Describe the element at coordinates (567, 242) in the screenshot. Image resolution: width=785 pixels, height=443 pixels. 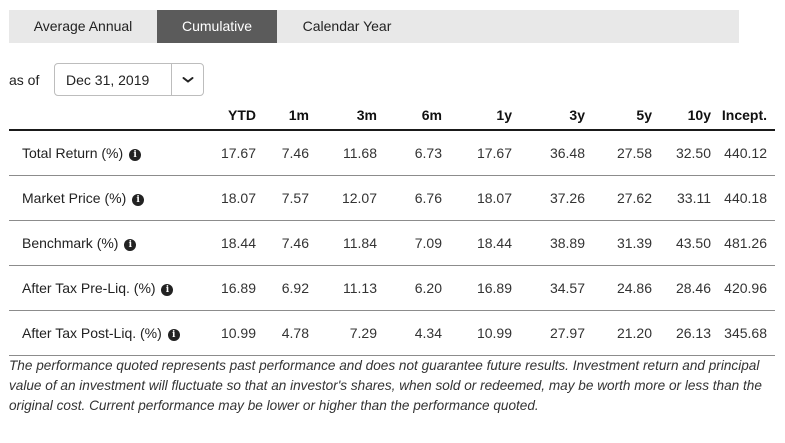
I see `table-cell: 38.89` at that location.